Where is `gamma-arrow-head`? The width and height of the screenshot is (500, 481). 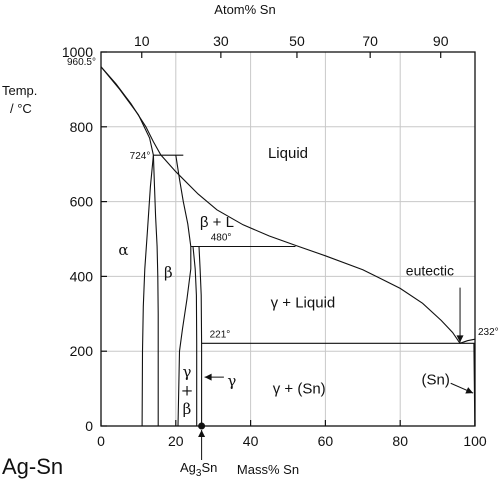
gamma-arrow-head is located at coordinates (208, 377).